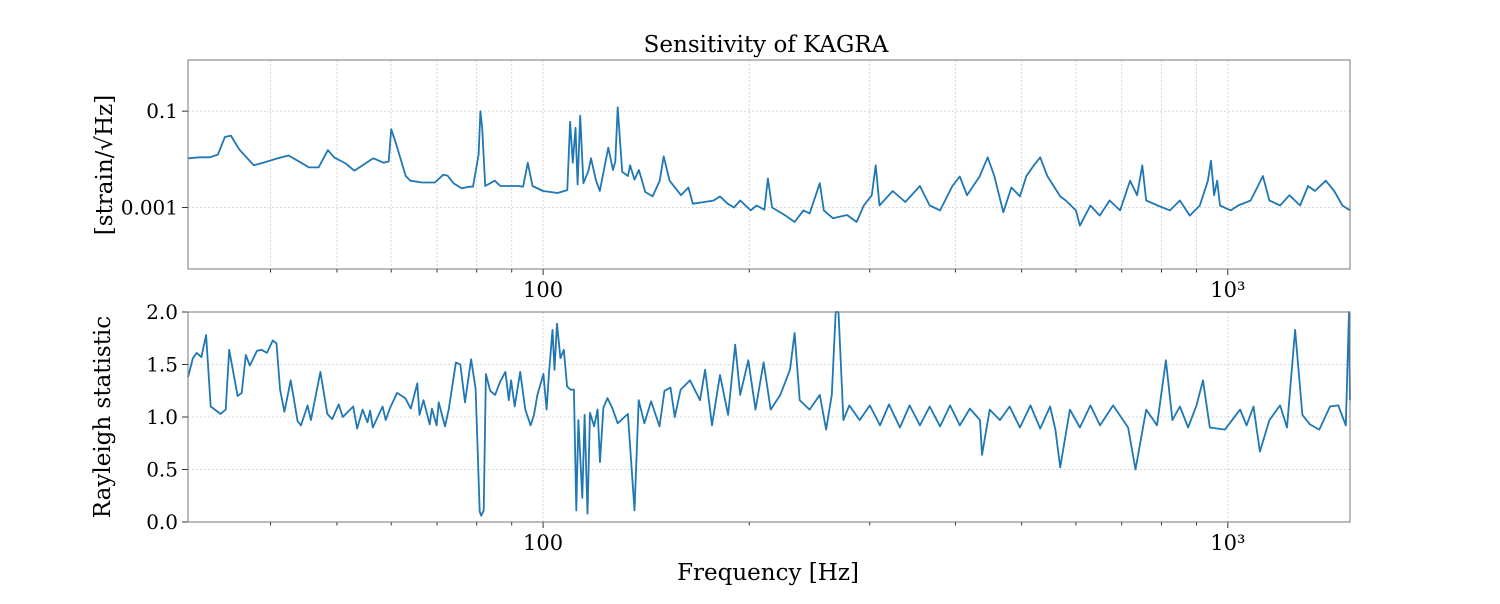  What do you see at coordinates (103, 417) in the screenshot?
I see `bottom-y-label: Rayleigh statistic` at bounding box center [103, 417].